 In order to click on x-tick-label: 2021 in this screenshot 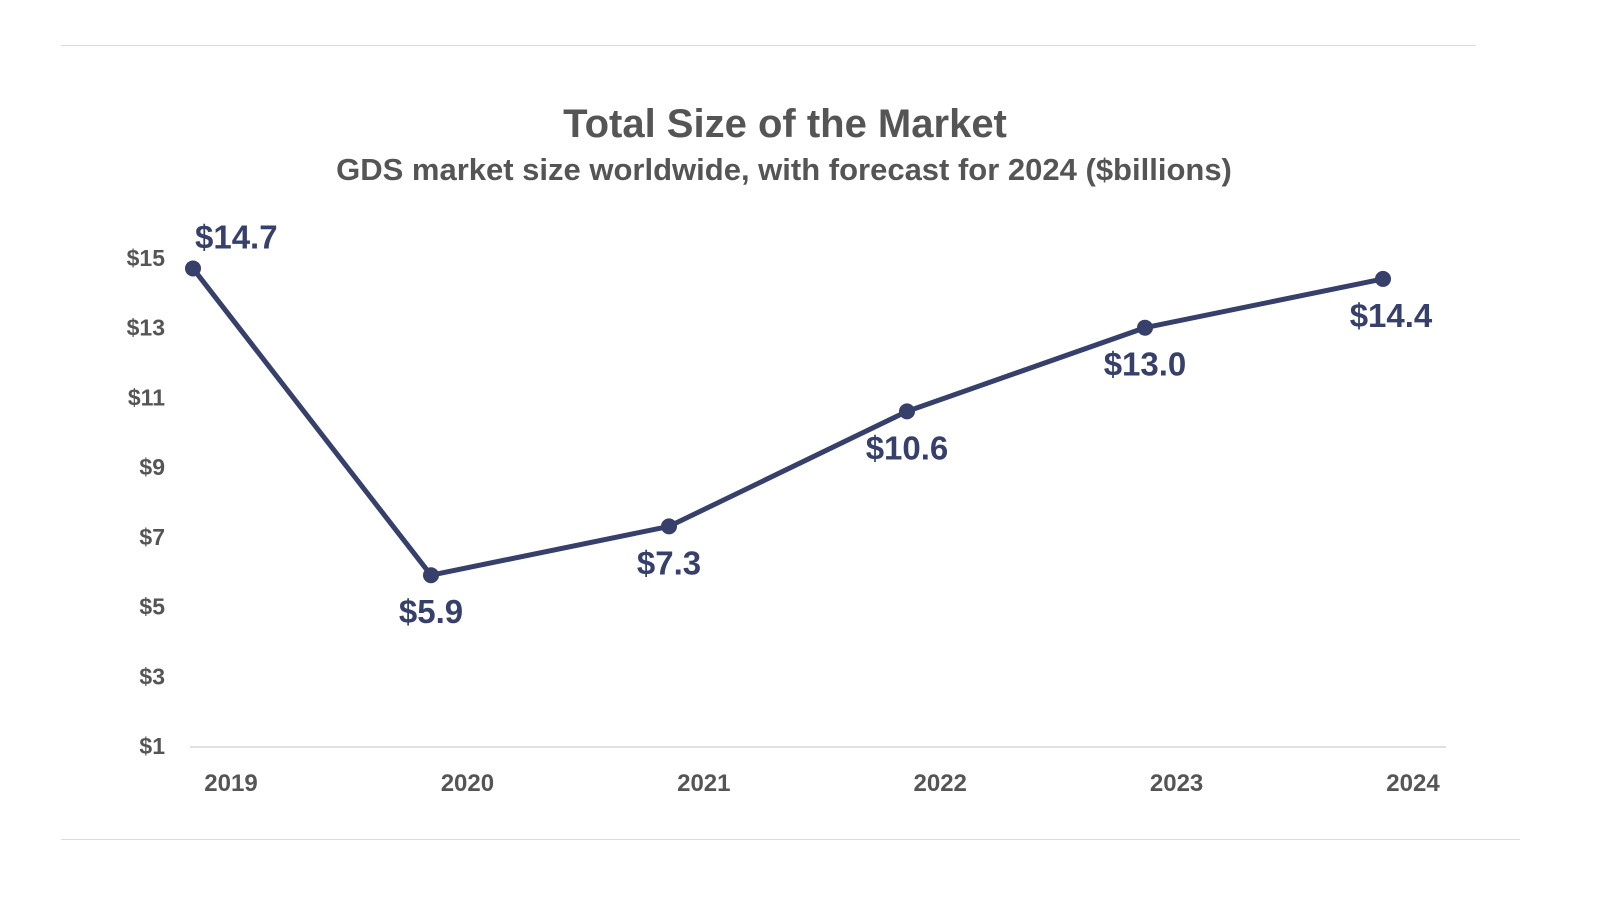, I will do `click(703, 783)`.